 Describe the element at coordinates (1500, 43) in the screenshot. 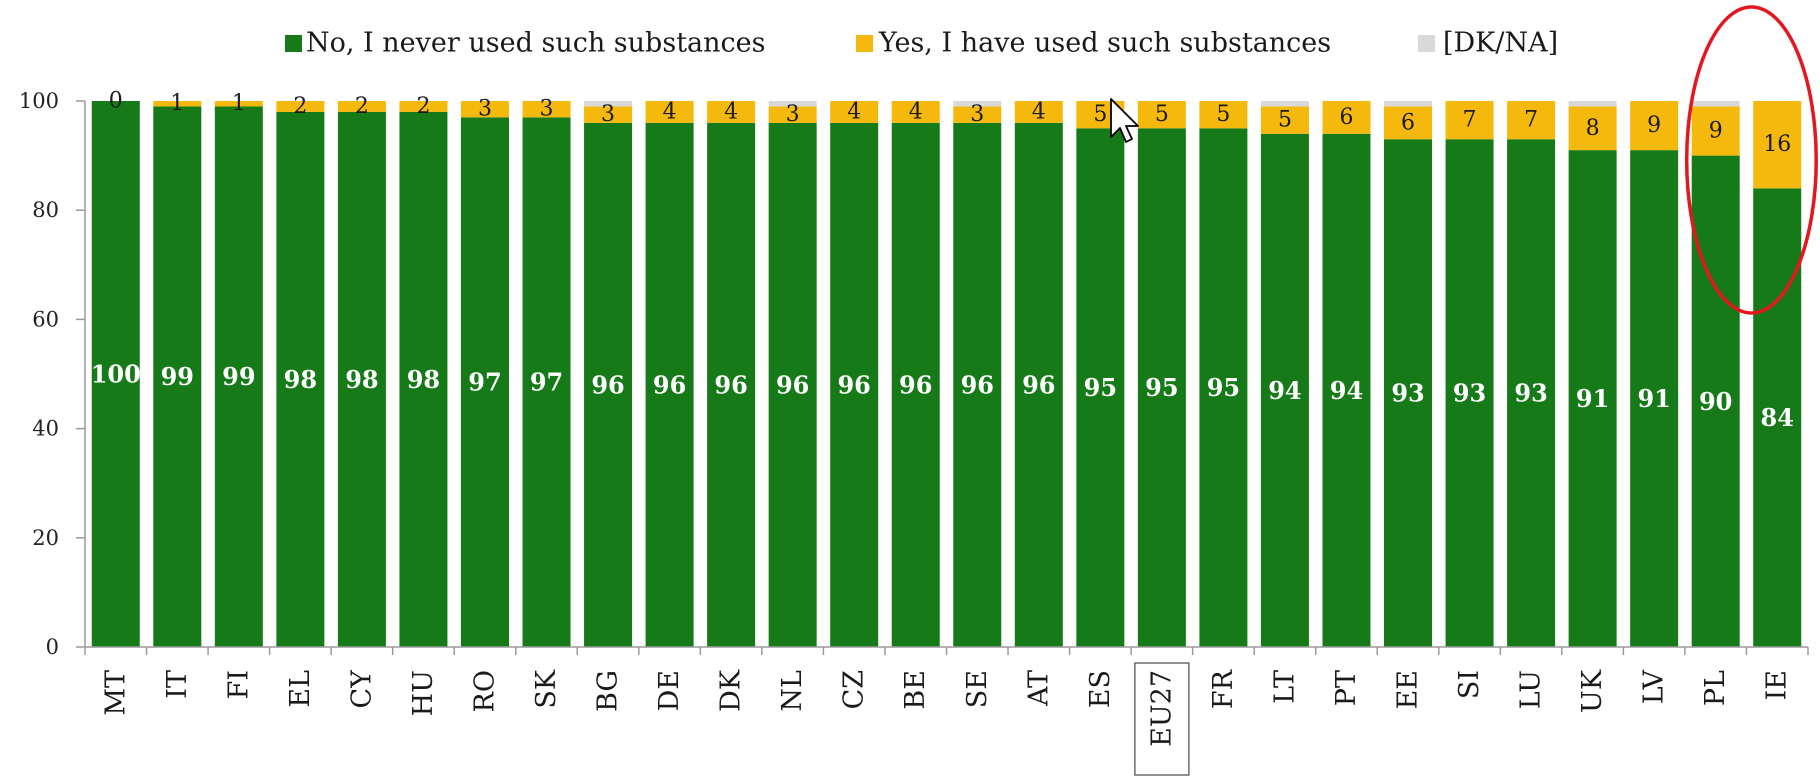

I see `legend-label-dkna: [DK/NA]` at that location.